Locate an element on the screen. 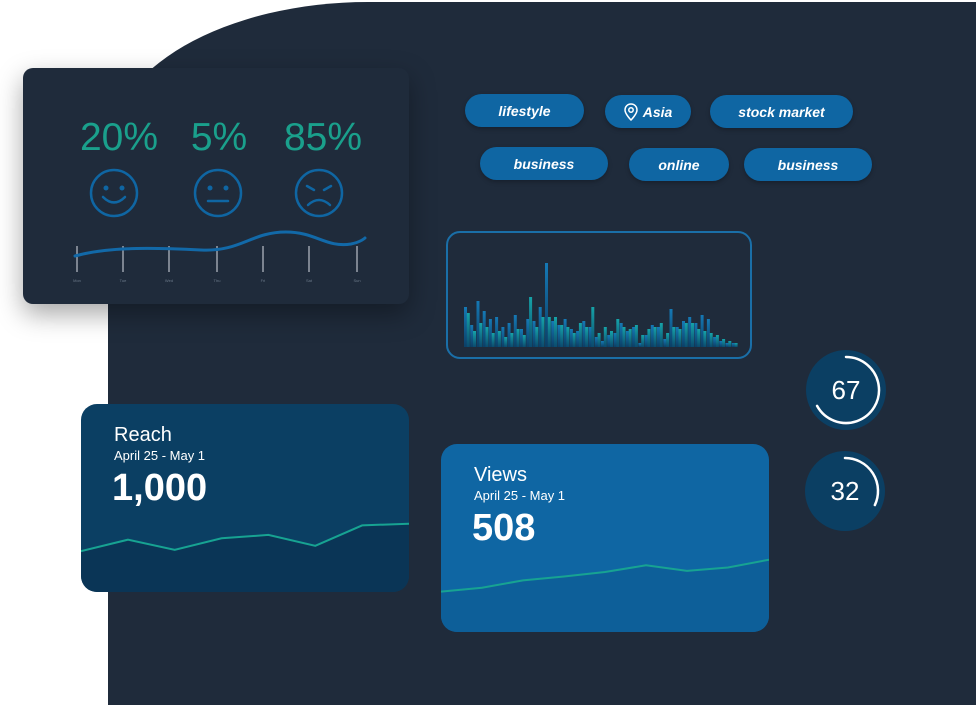 The image size is (978, 723). tag-label: online is located at coordinates (679, 164).